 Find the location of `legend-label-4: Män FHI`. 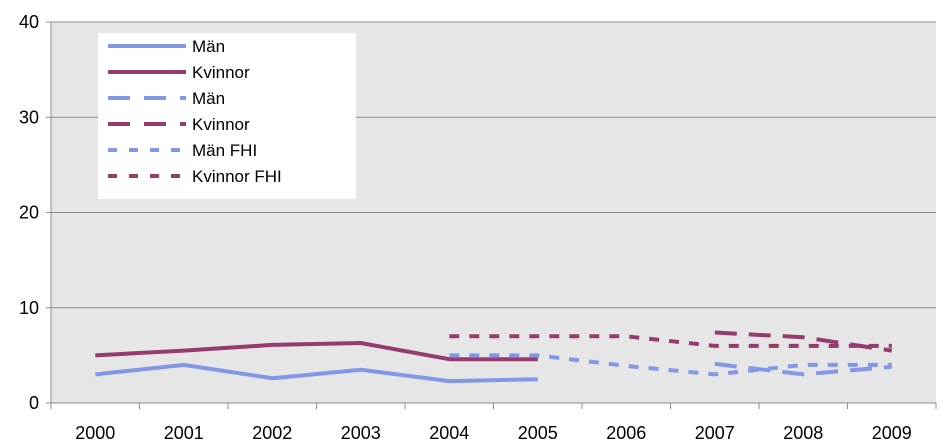

legend-label-4: Män FHI is located at coordinates (224, 150).